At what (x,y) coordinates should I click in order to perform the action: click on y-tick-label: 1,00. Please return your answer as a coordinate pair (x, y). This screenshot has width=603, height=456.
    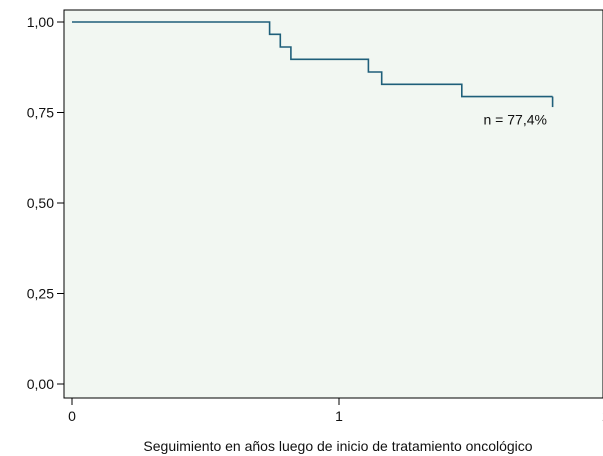
    Looking at the image, I should click on (40, 22).